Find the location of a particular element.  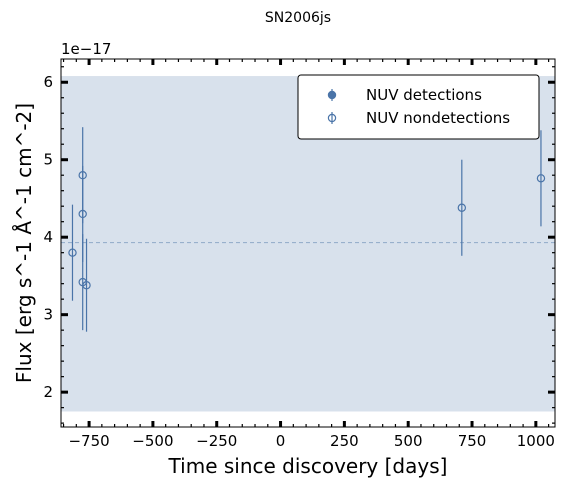

y-offset-label: 1e−17 is located at coordinates (86, 49).